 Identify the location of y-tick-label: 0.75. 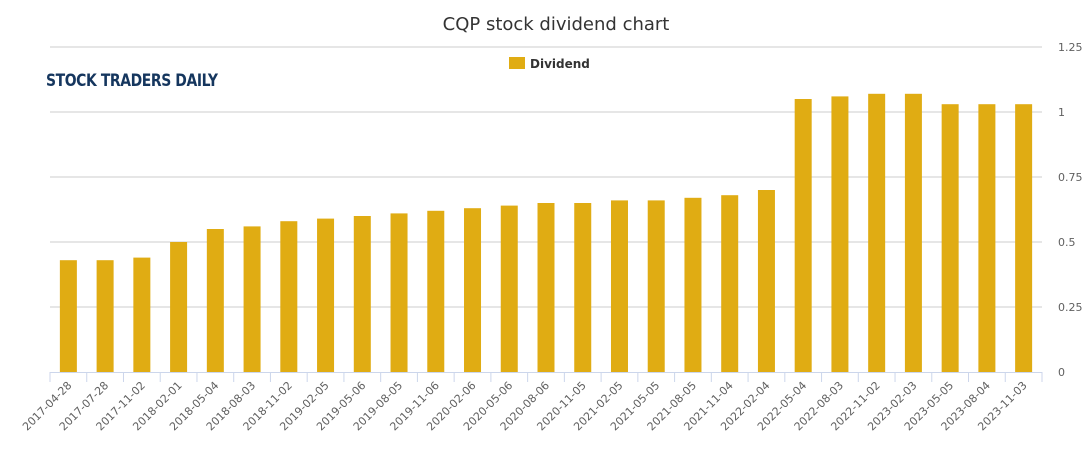
(1070, 177).